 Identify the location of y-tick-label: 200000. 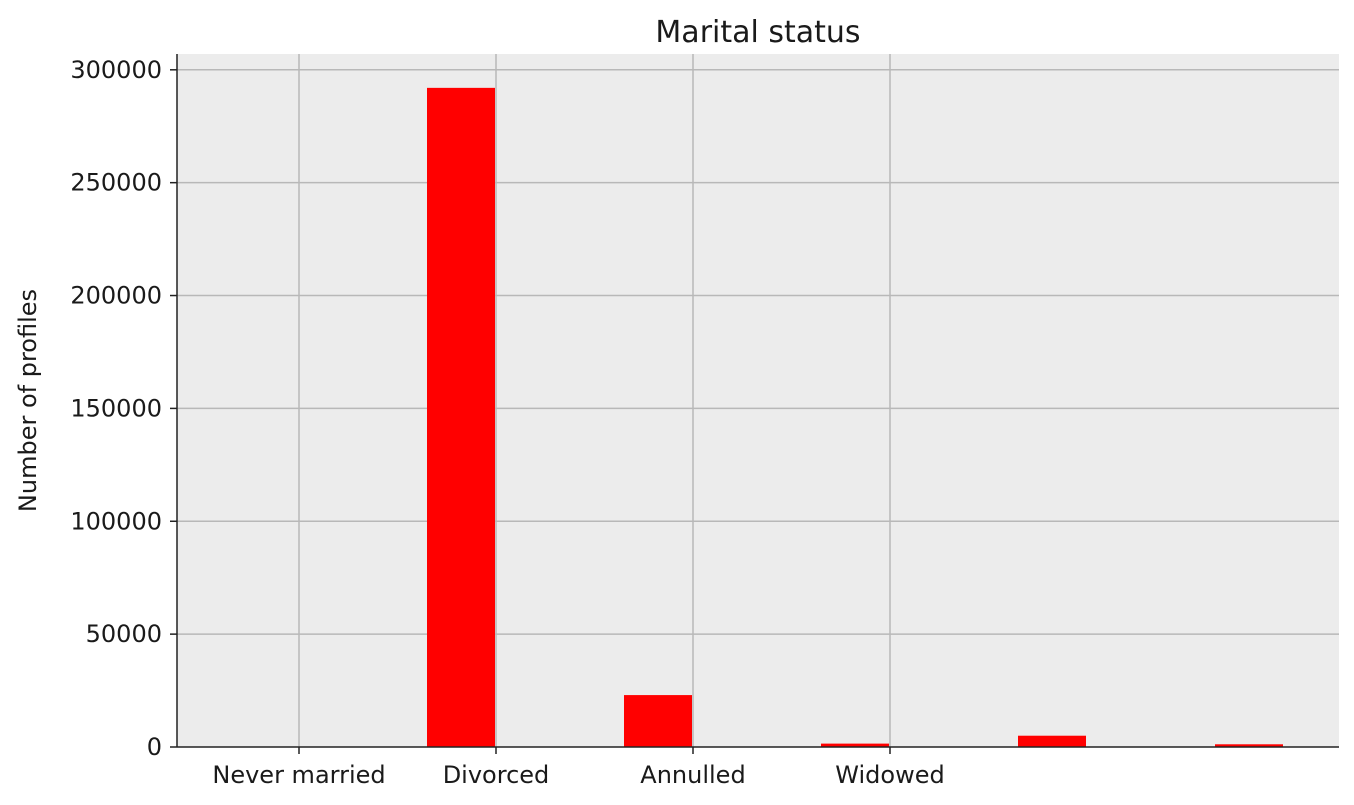
(116, 296).